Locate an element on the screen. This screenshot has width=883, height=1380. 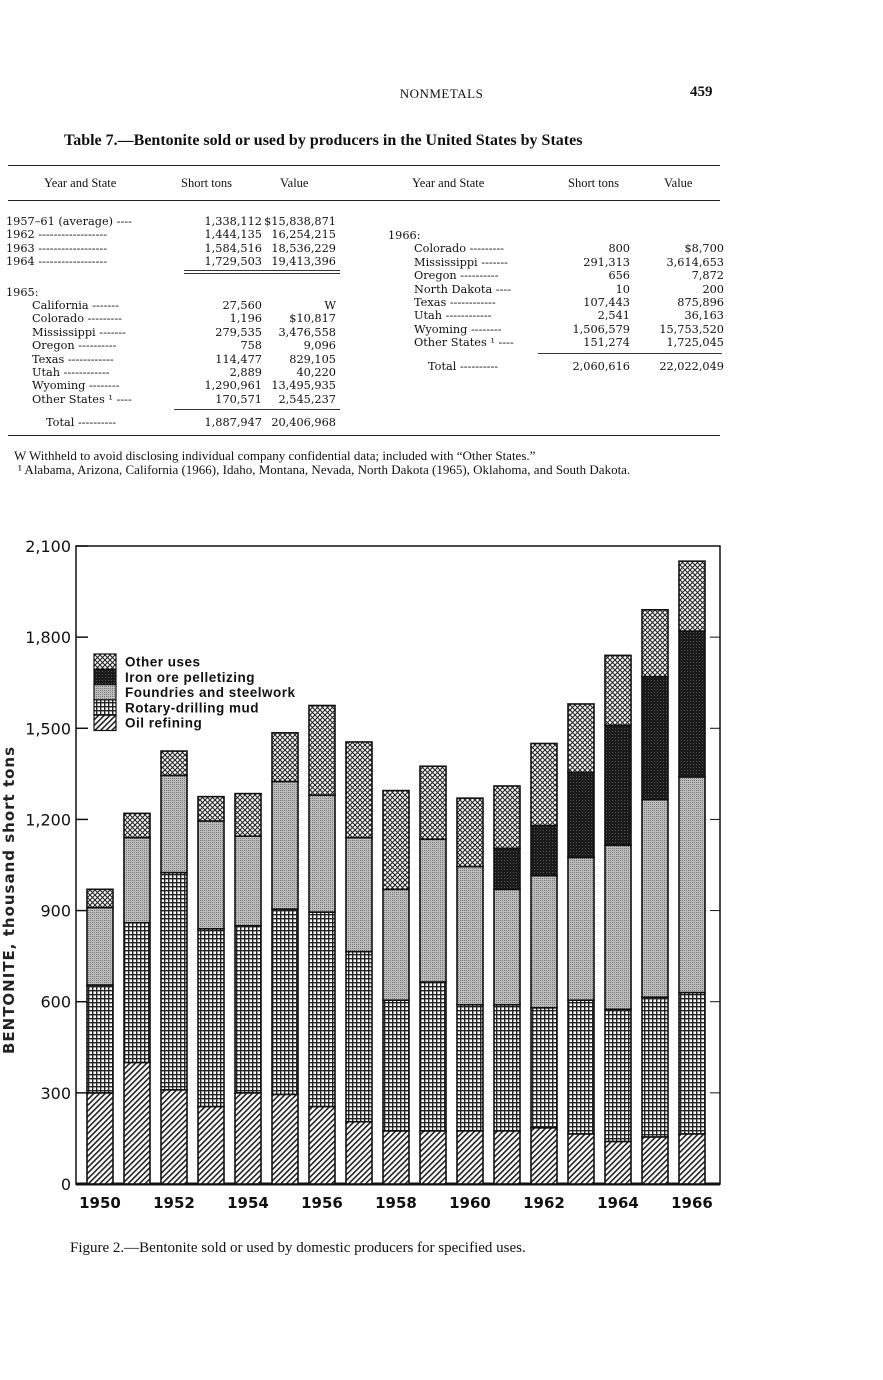
col-header-value-left: Value is located at coordinates (294, 183).